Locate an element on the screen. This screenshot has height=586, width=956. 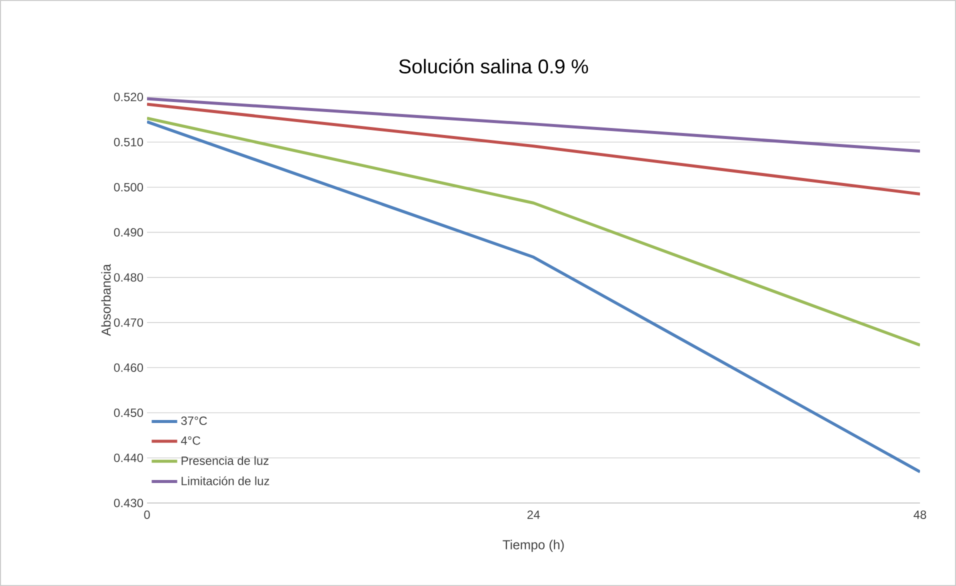
x-axis-title: Tiempo (h) is located at coordinates (533, 546).